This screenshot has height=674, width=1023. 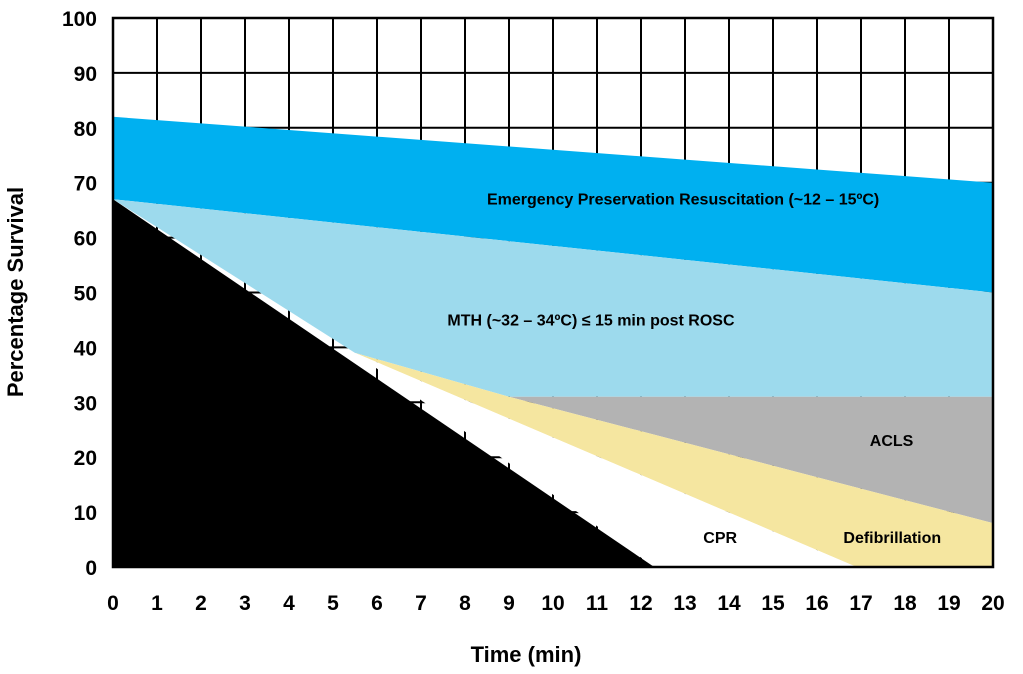 I want to click on y-tick-label-8: 80, so click(x=85, y=129).